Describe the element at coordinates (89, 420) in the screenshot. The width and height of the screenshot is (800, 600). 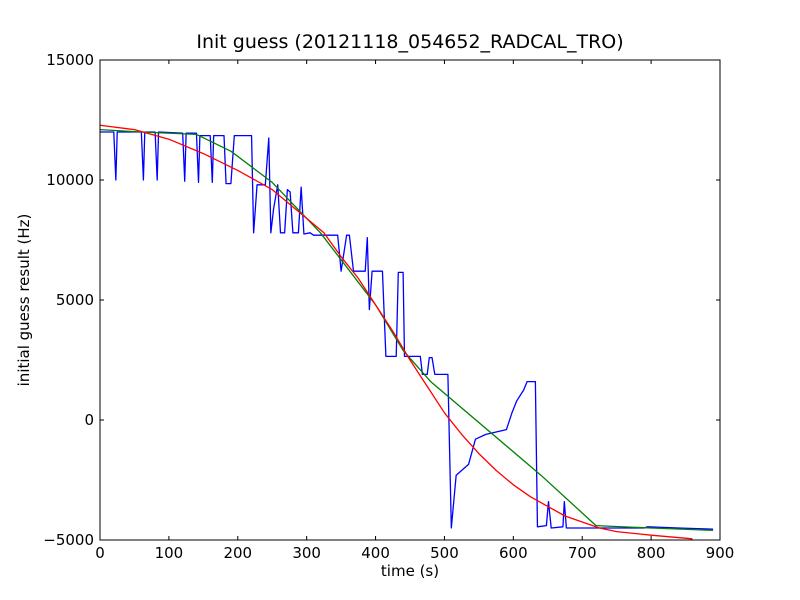
I see `y-tick-label: 0` at that location.